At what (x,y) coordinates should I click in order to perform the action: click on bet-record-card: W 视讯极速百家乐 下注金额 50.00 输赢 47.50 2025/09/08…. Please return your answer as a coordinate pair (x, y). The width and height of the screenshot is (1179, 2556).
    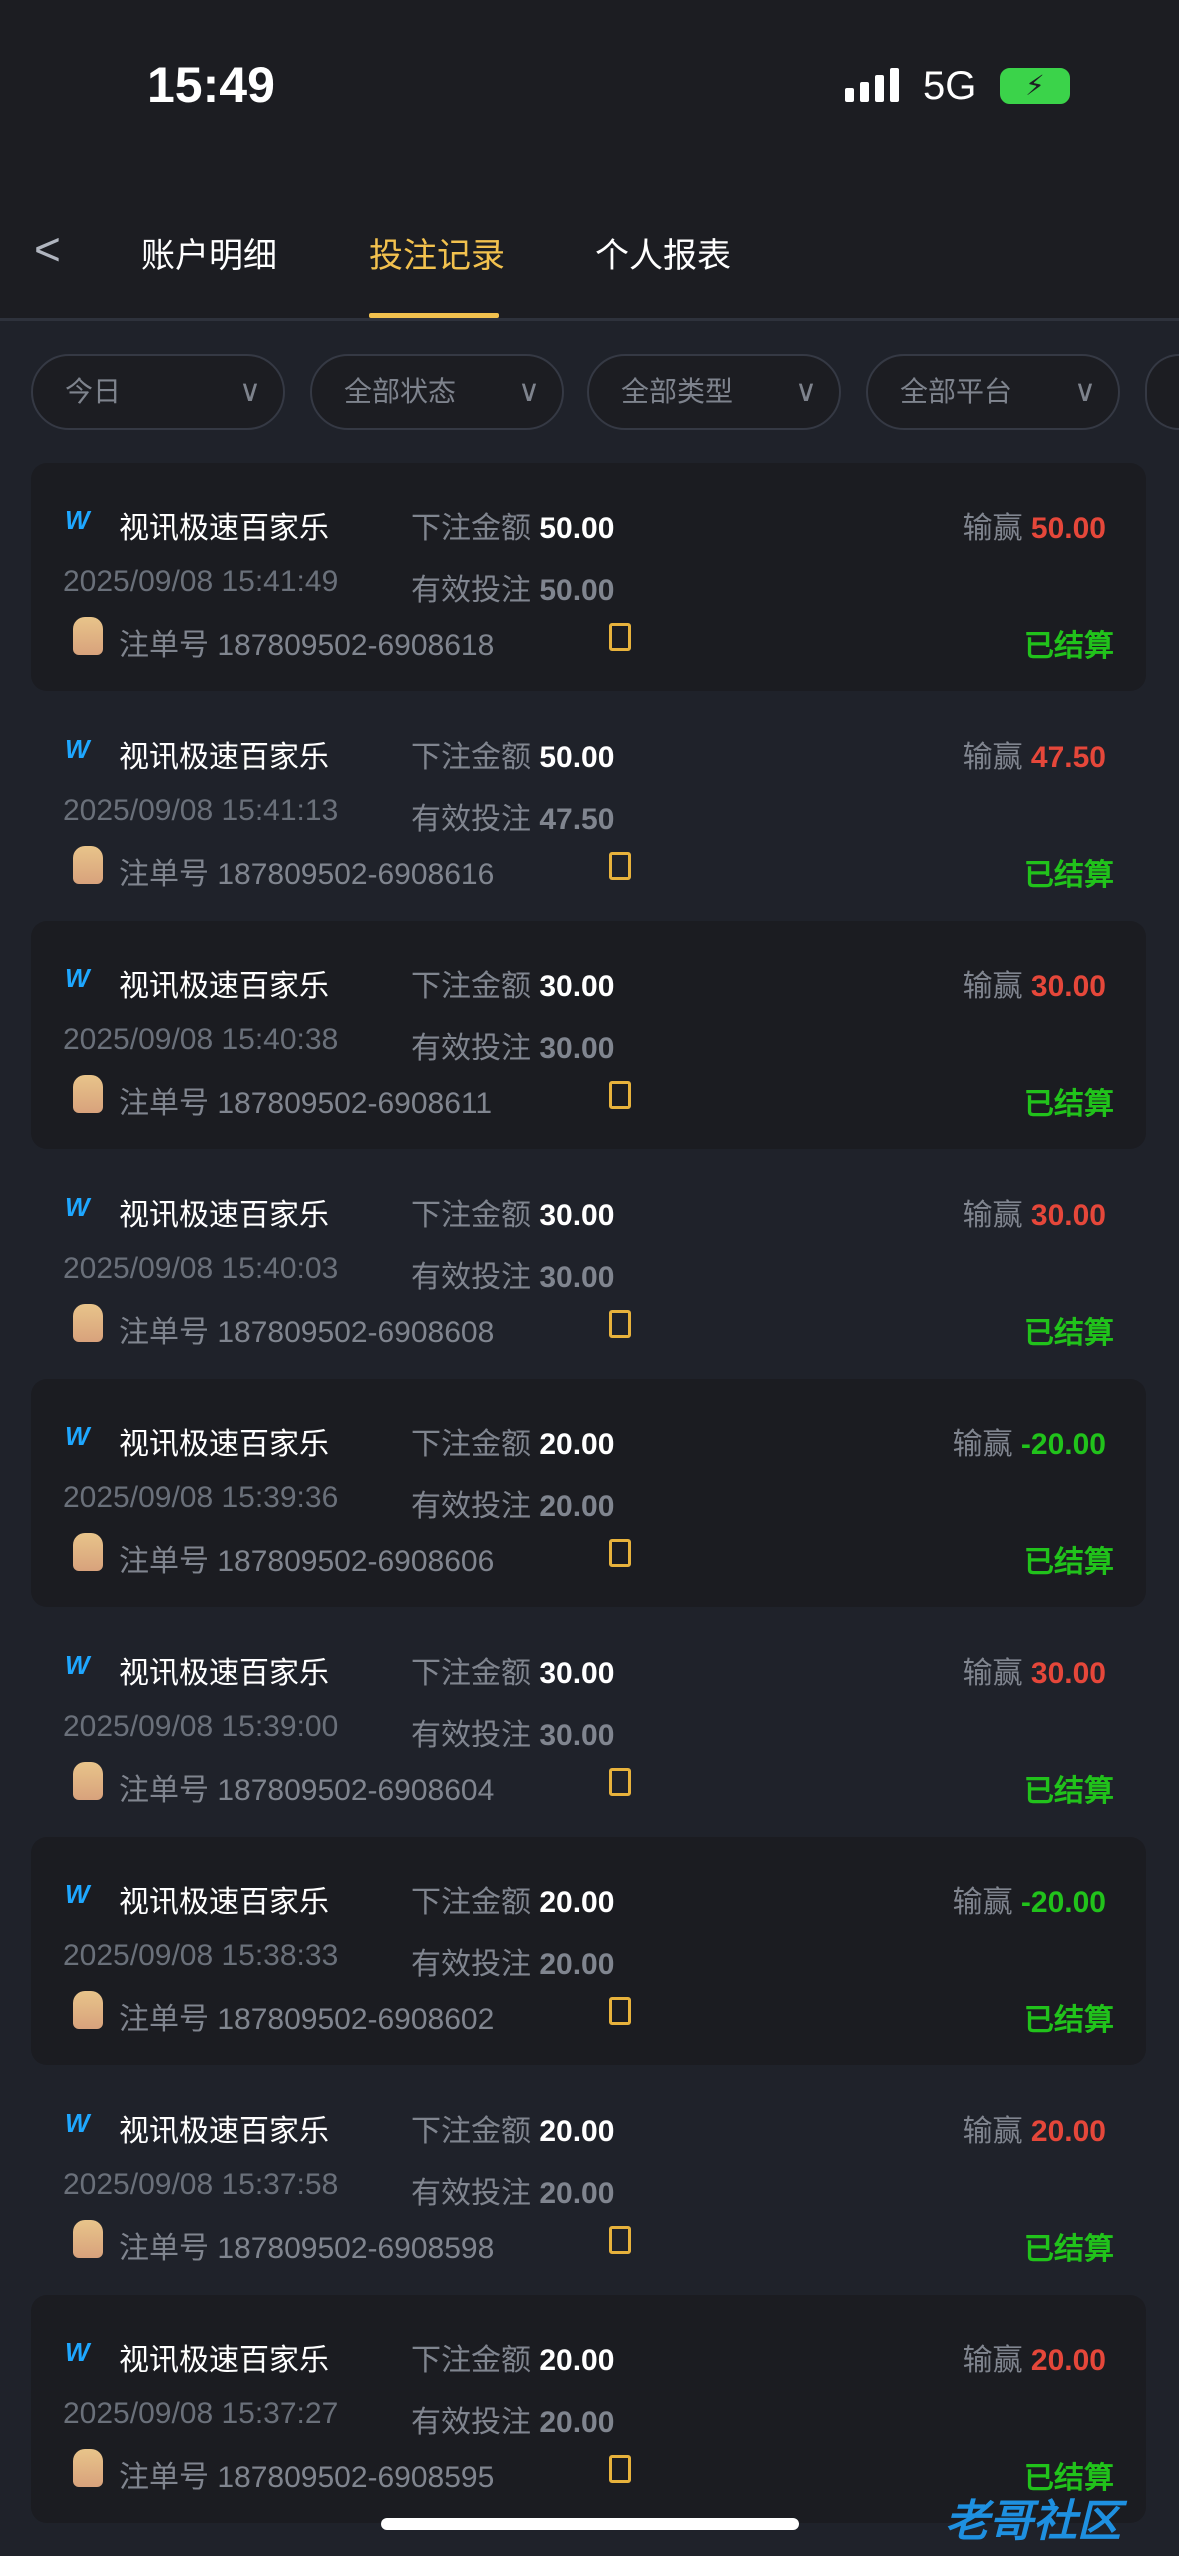
    Looking at the image, I should click on (588, 806).